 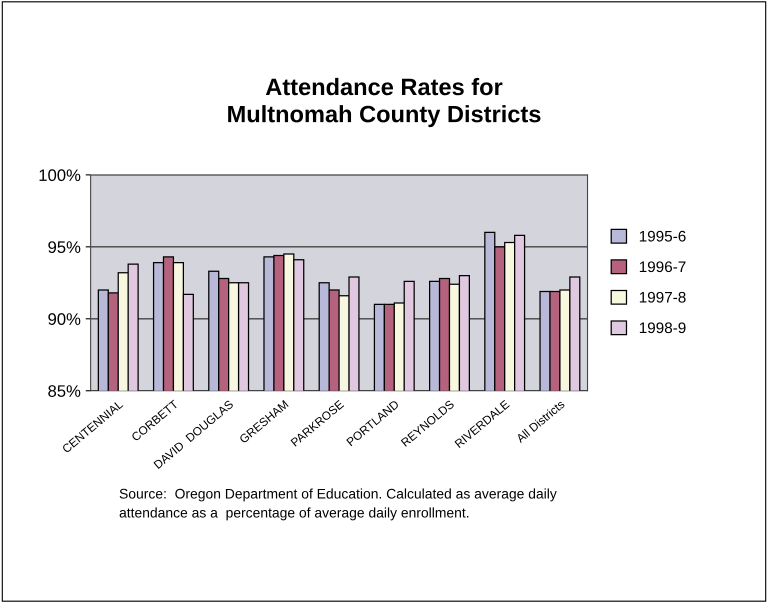 I want to click on chart-title: Attendance Rates for Multnomah County Districts, so click(x=384, y=103).